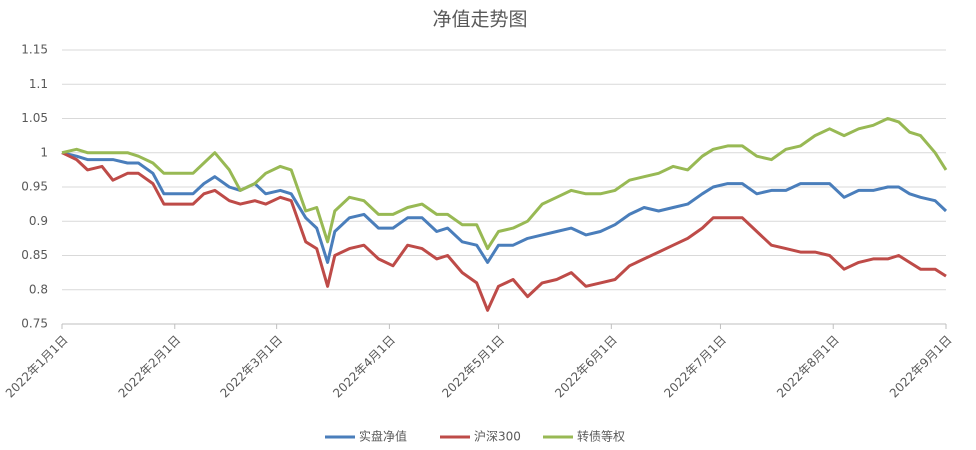 The height and width of the screenshot is (450, 976). Describe the element at coordinates (473, 367) in the screenshot. I see `x-tick-label: 2022年5月1日` at that location.